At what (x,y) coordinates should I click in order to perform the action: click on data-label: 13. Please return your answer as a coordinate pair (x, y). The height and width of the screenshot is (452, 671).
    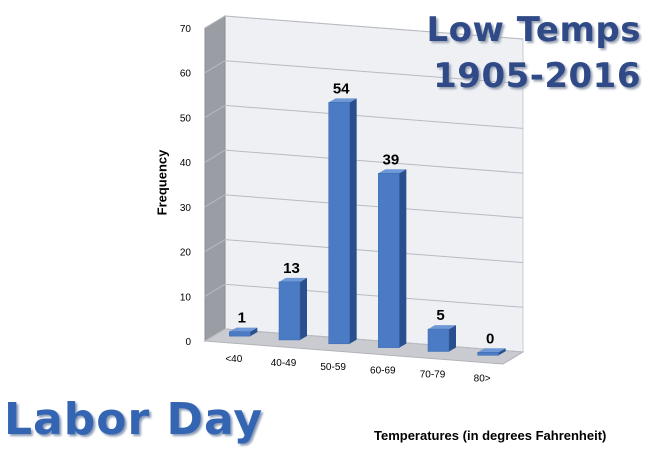
    Looking at the image, I should click on (291, 268).